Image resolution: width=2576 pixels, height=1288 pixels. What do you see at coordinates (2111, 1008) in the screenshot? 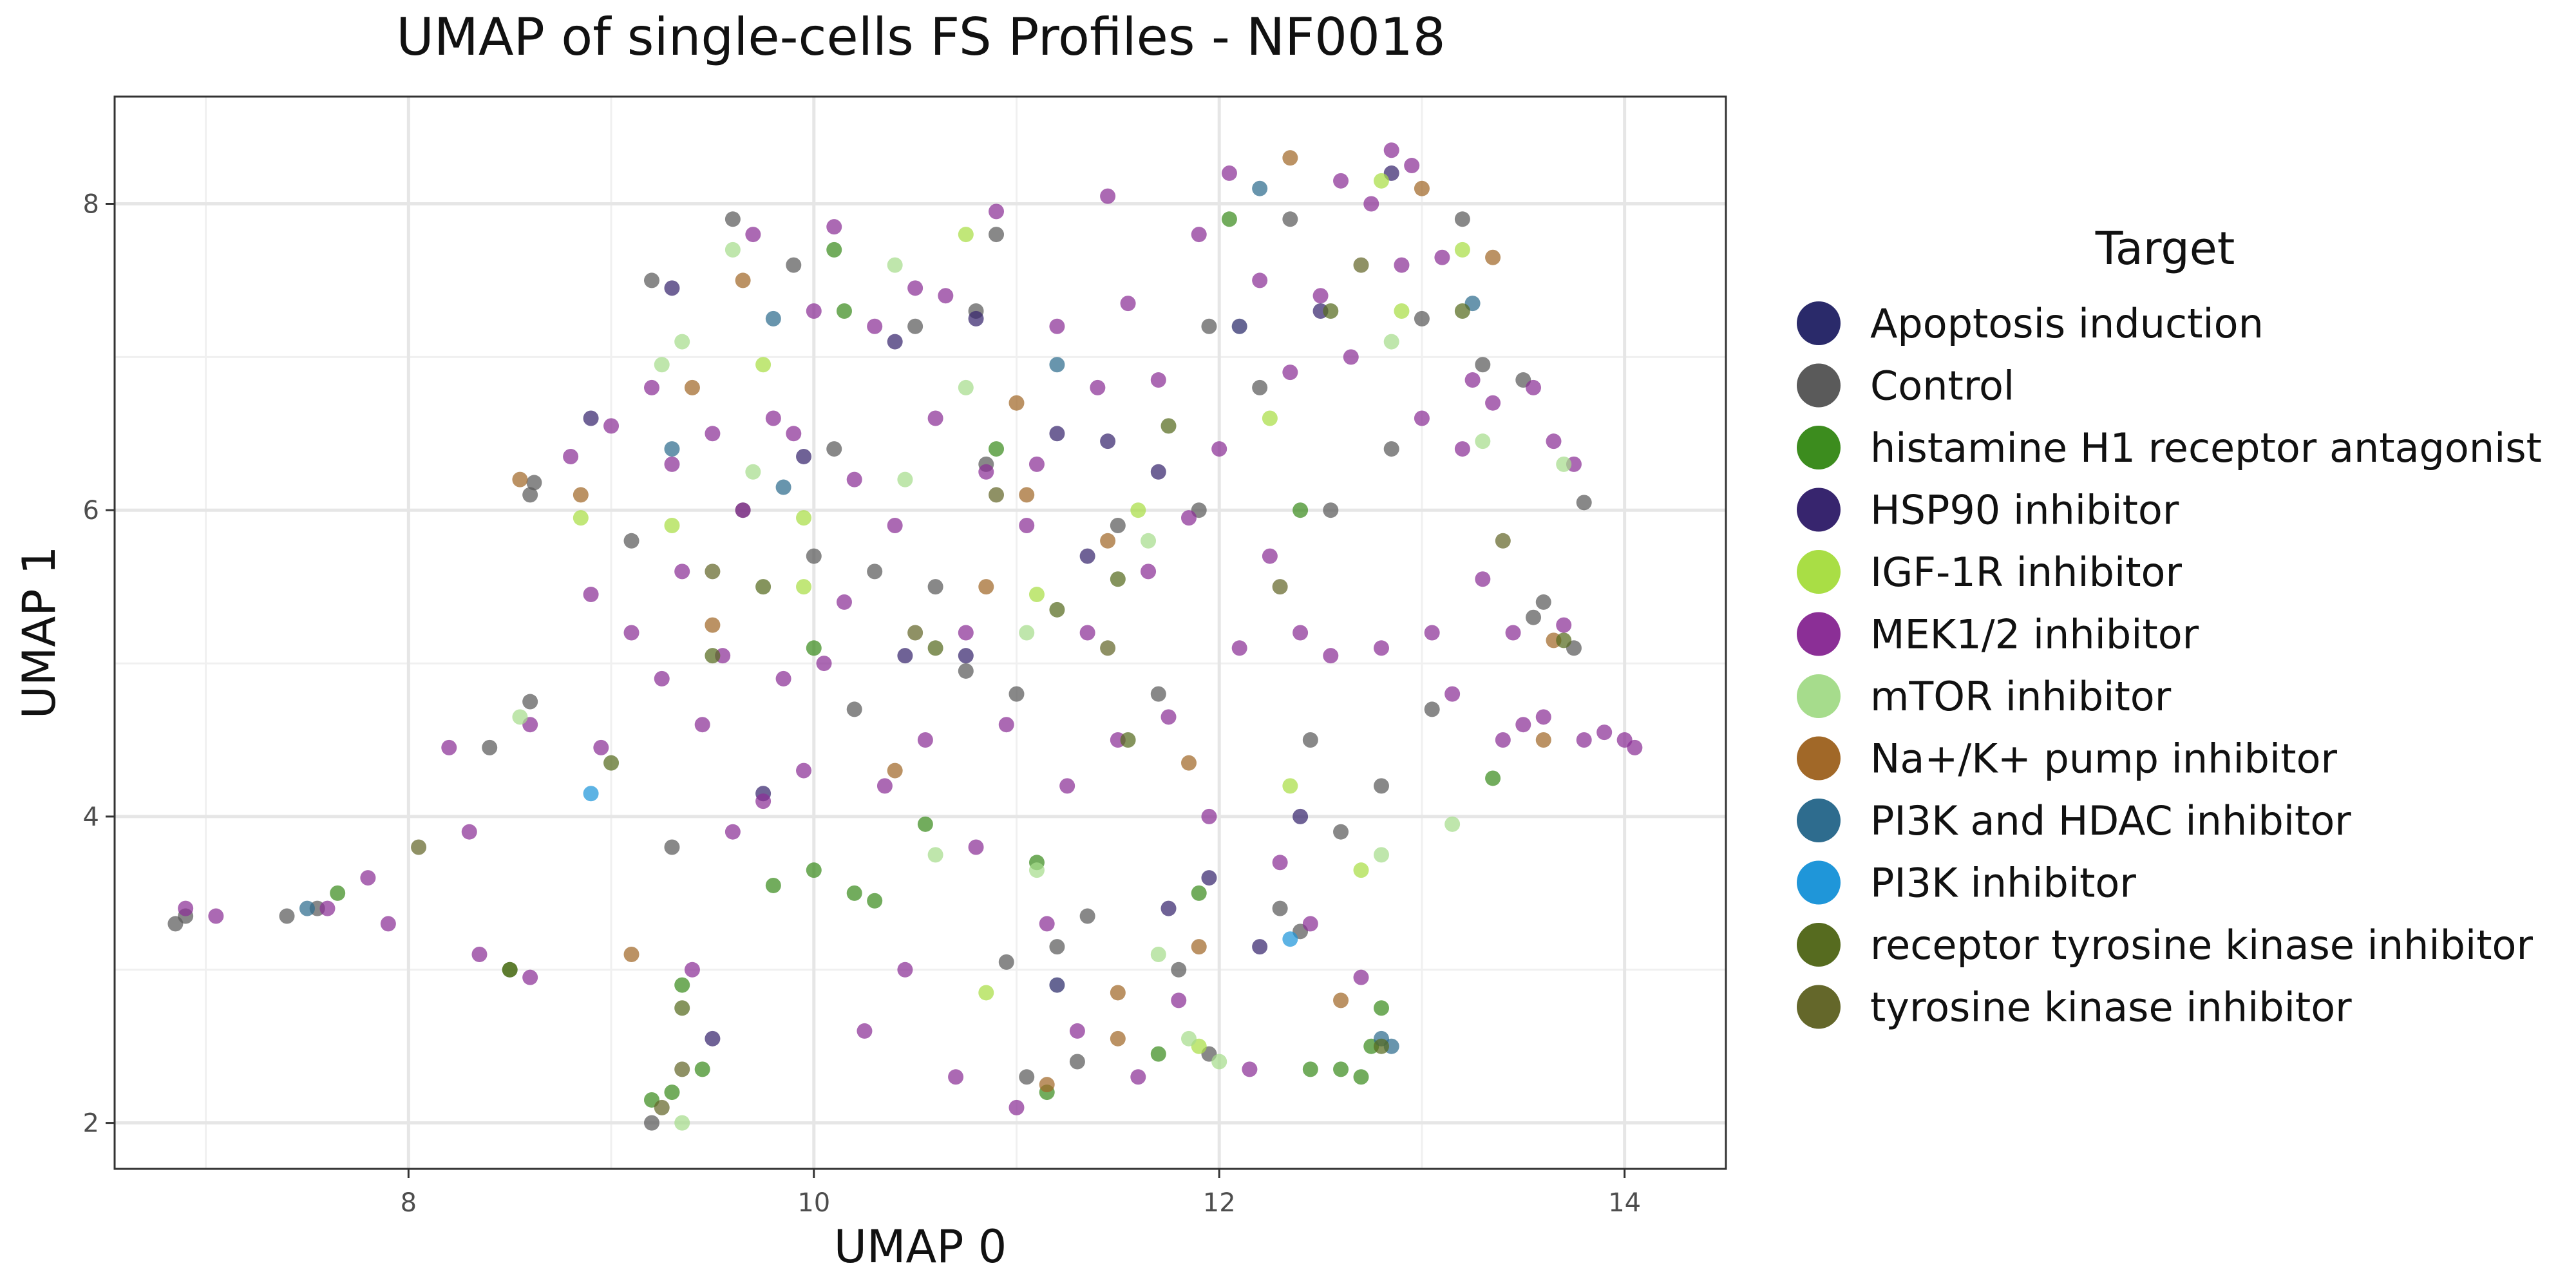
I see `legend-label: tyrosine kinase inhibitor` at bounding box center [2111, 1008].